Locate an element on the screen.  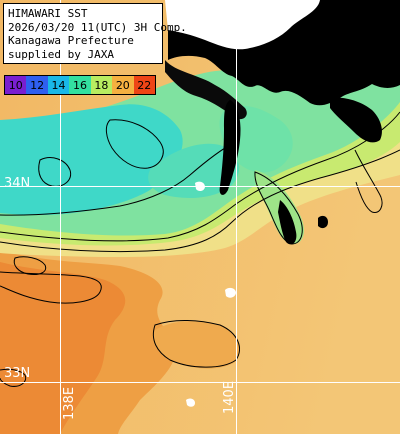
bay-tip is located at coordinates (287, 222).